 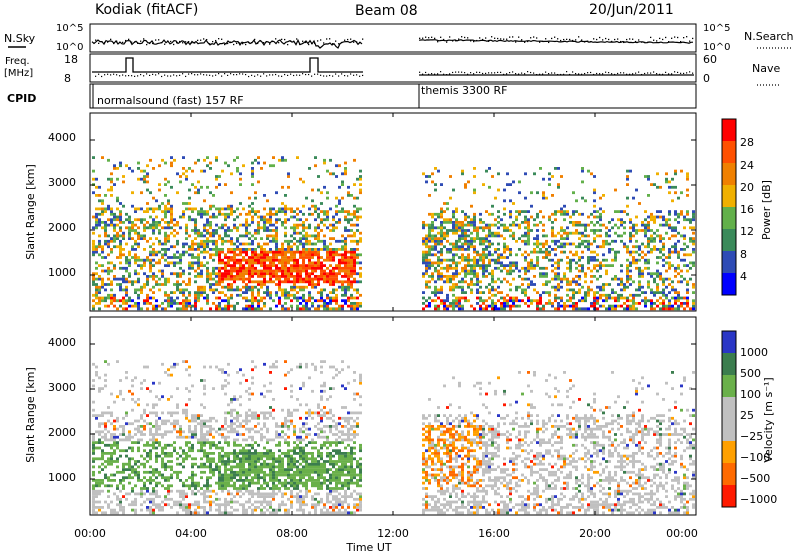 What do you see at coordinates (556, 41) in the screenshot?
I see `sky-noise-line` at bounding box center [556, 41].